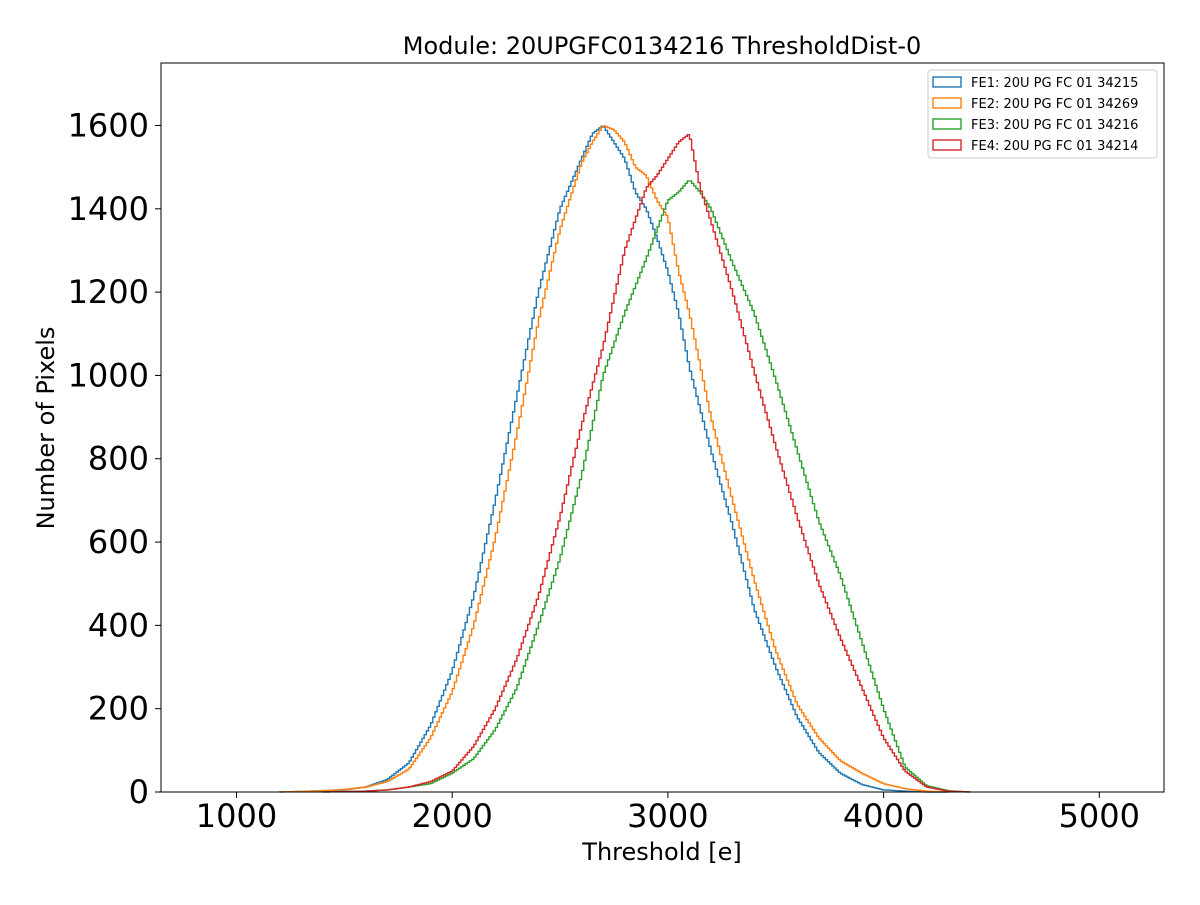  Describe the element at coordinates (139, 792) in the screenshot. I see `y-tick-label: 0` at that location.